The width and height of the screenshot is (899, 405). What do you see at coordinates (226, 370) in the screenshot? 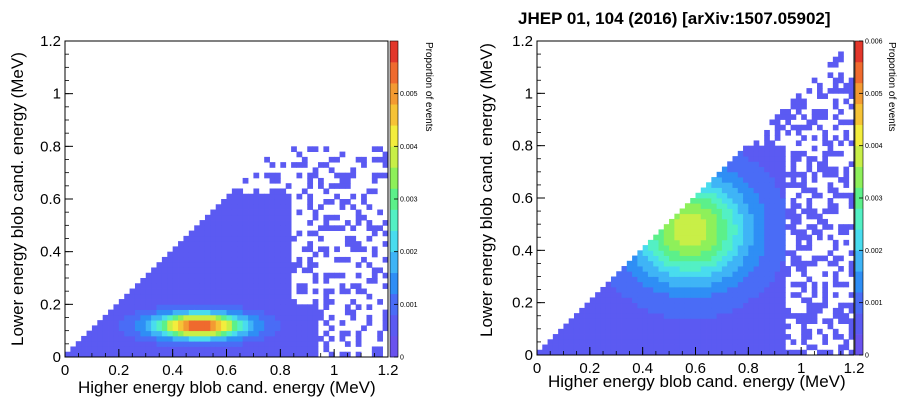
I see `left-x-tick-label: 0.6` at bounding box center [226, 370].